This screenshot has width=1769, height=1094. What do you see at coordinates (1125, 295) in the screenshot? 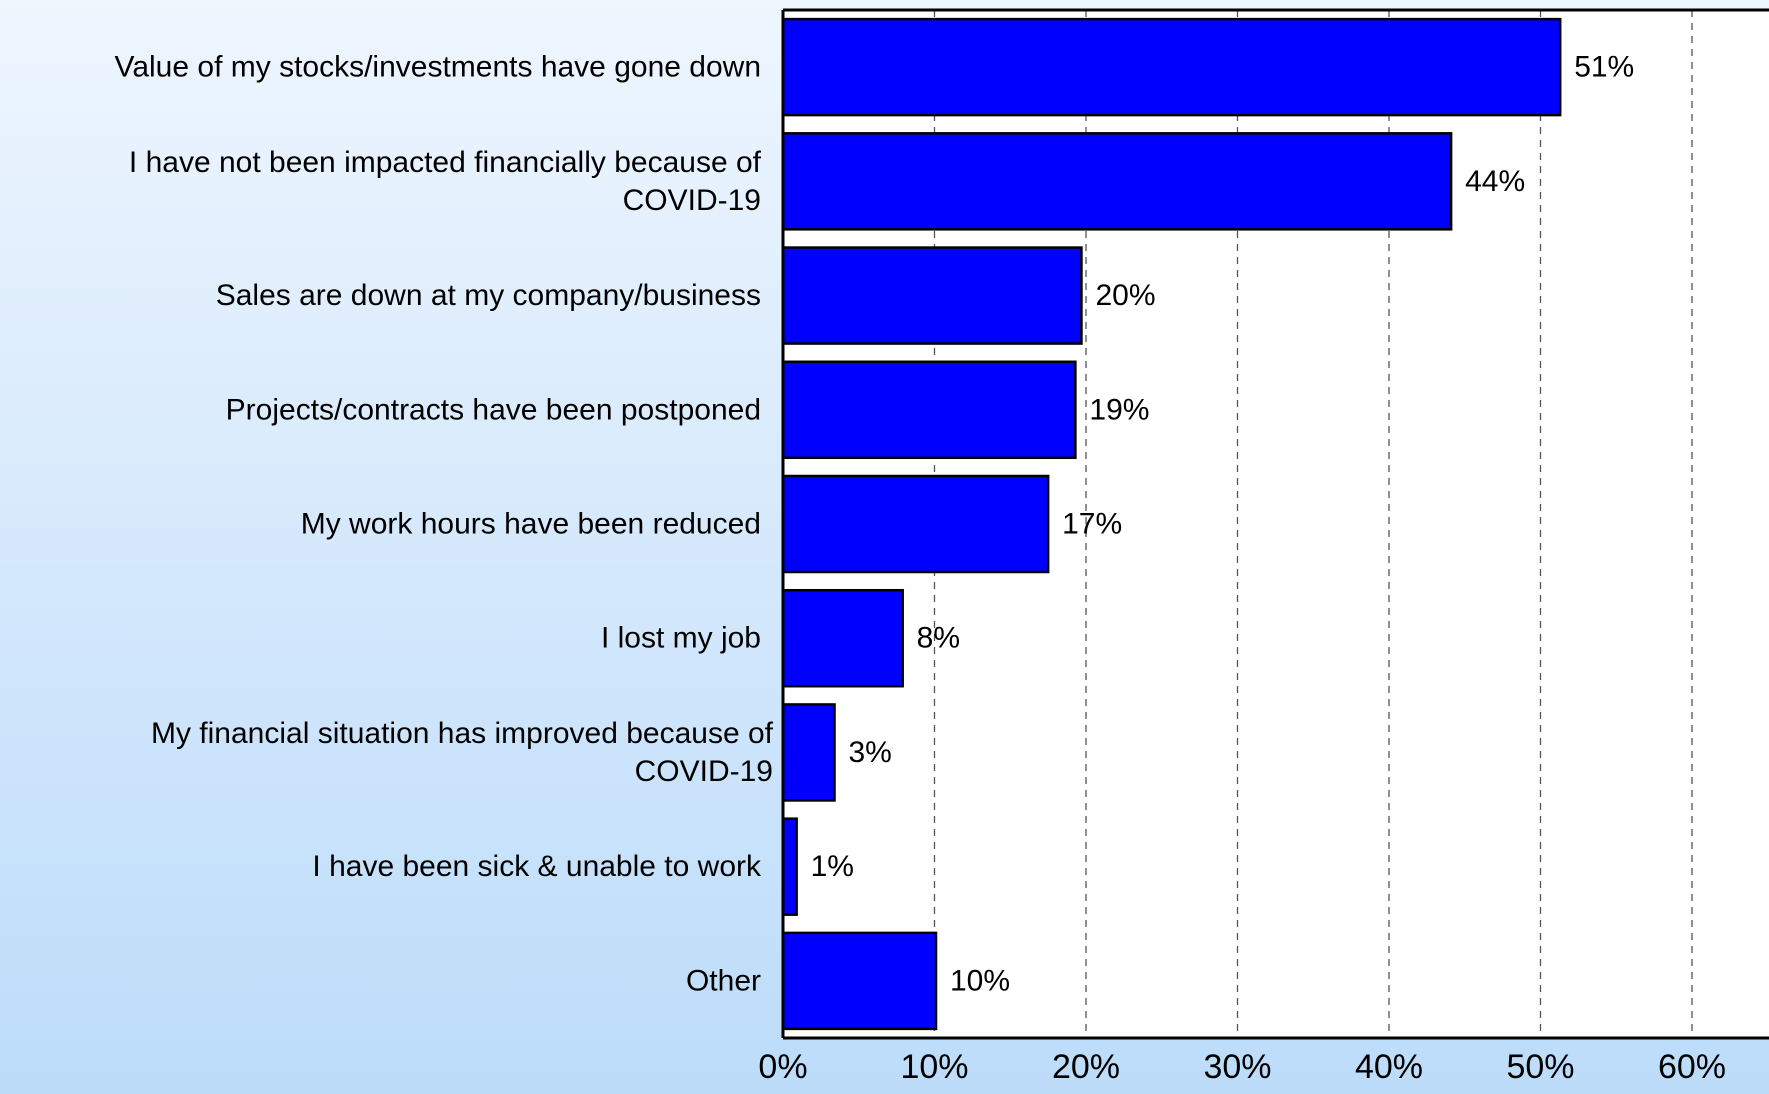
I see `data-label: 20%` at bounding box center [1125, 295].